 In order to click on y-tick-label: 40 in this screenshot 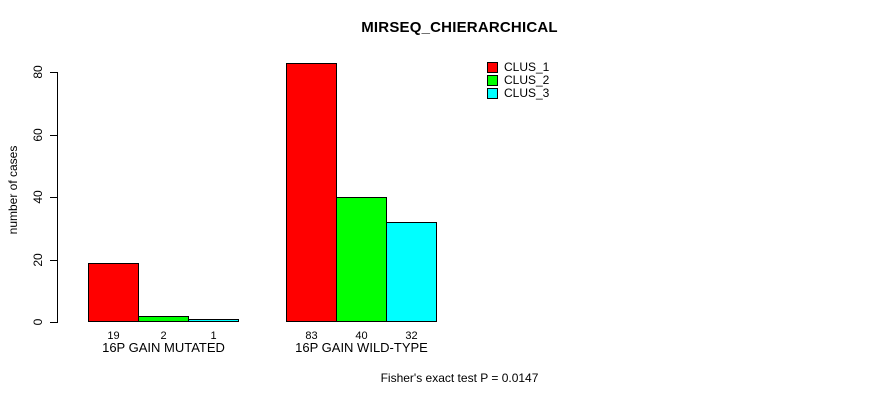, I will do `click(38, 197)`.